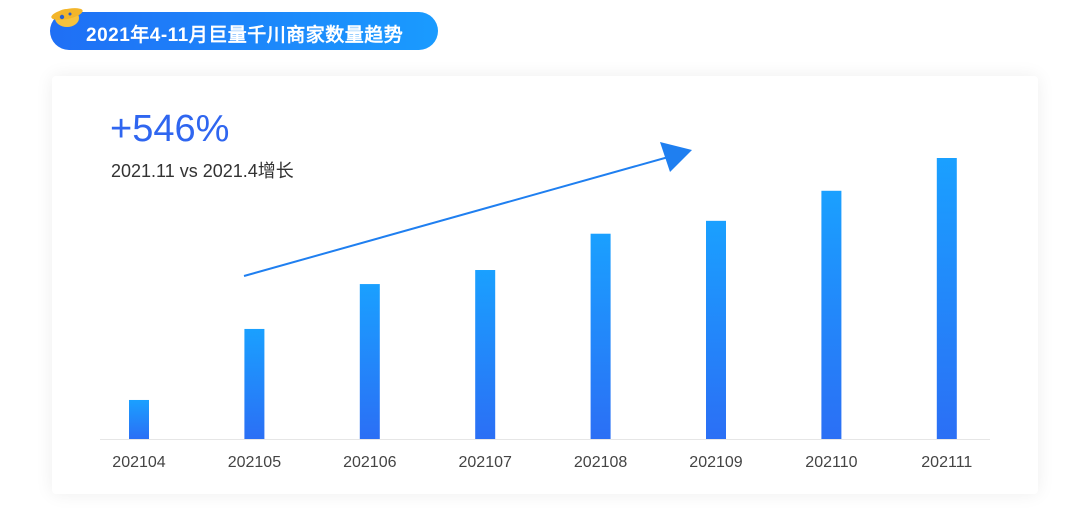 This screenshot has width=1080, height=526. What do you see at coordinates (254, 462) in the screenshot?
I see `x-tick-label: 202105` at bounding box center [254, 462].